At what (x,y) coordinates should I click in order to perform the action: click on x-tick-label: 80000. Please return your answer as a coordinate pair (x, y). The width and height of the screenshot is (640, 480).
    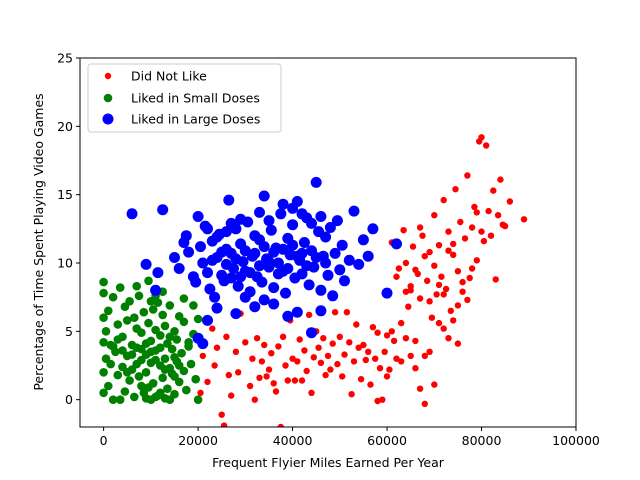
    Looking at the image, I should click on (482, 440).